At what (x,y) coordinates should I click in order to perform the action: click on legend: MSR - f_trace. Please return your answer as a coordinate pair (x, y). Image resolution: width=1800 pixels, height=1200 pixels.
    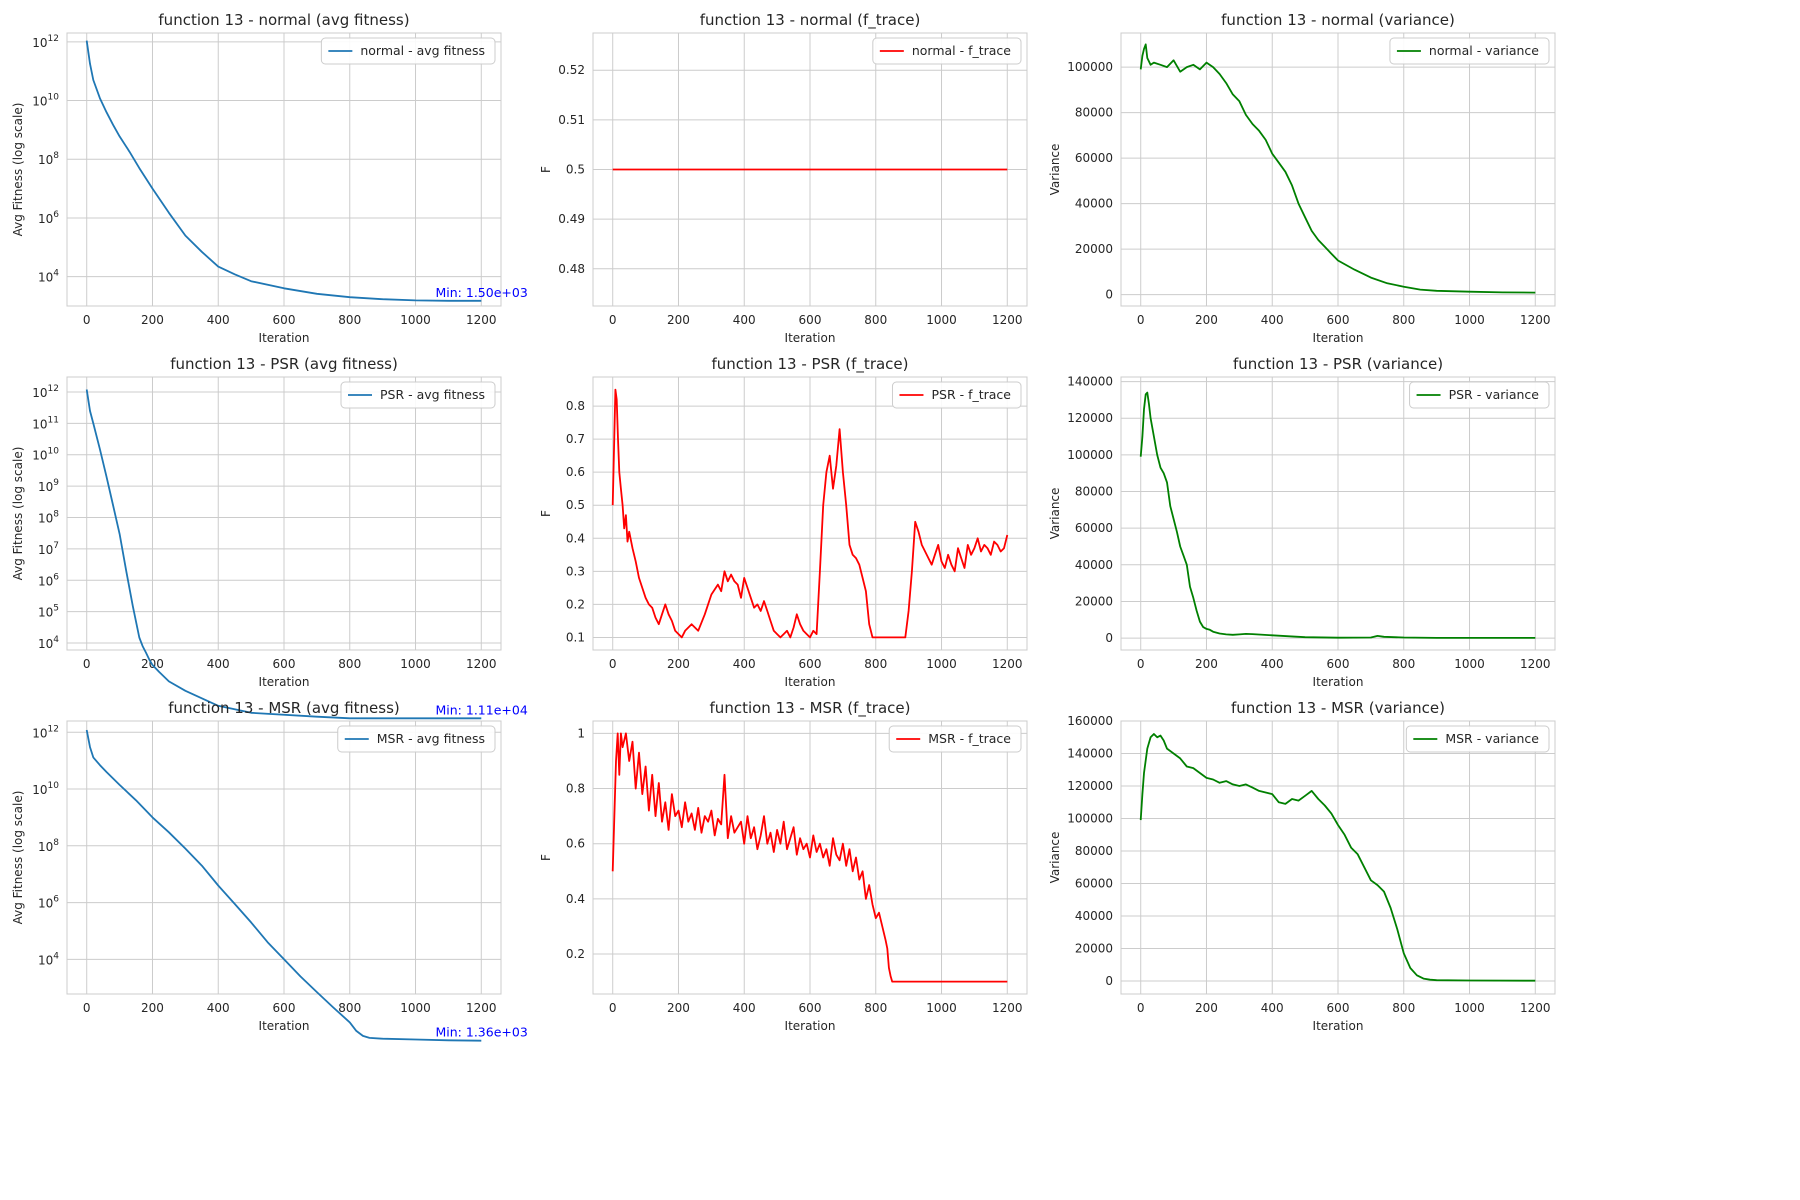
    Looking at the image, I should click on (955, 739).